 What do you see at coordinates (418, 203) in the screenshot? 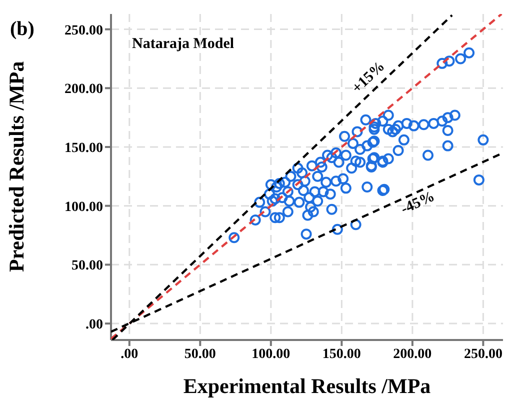
I see `annotation: -45%` at bounding box center [418, 203].